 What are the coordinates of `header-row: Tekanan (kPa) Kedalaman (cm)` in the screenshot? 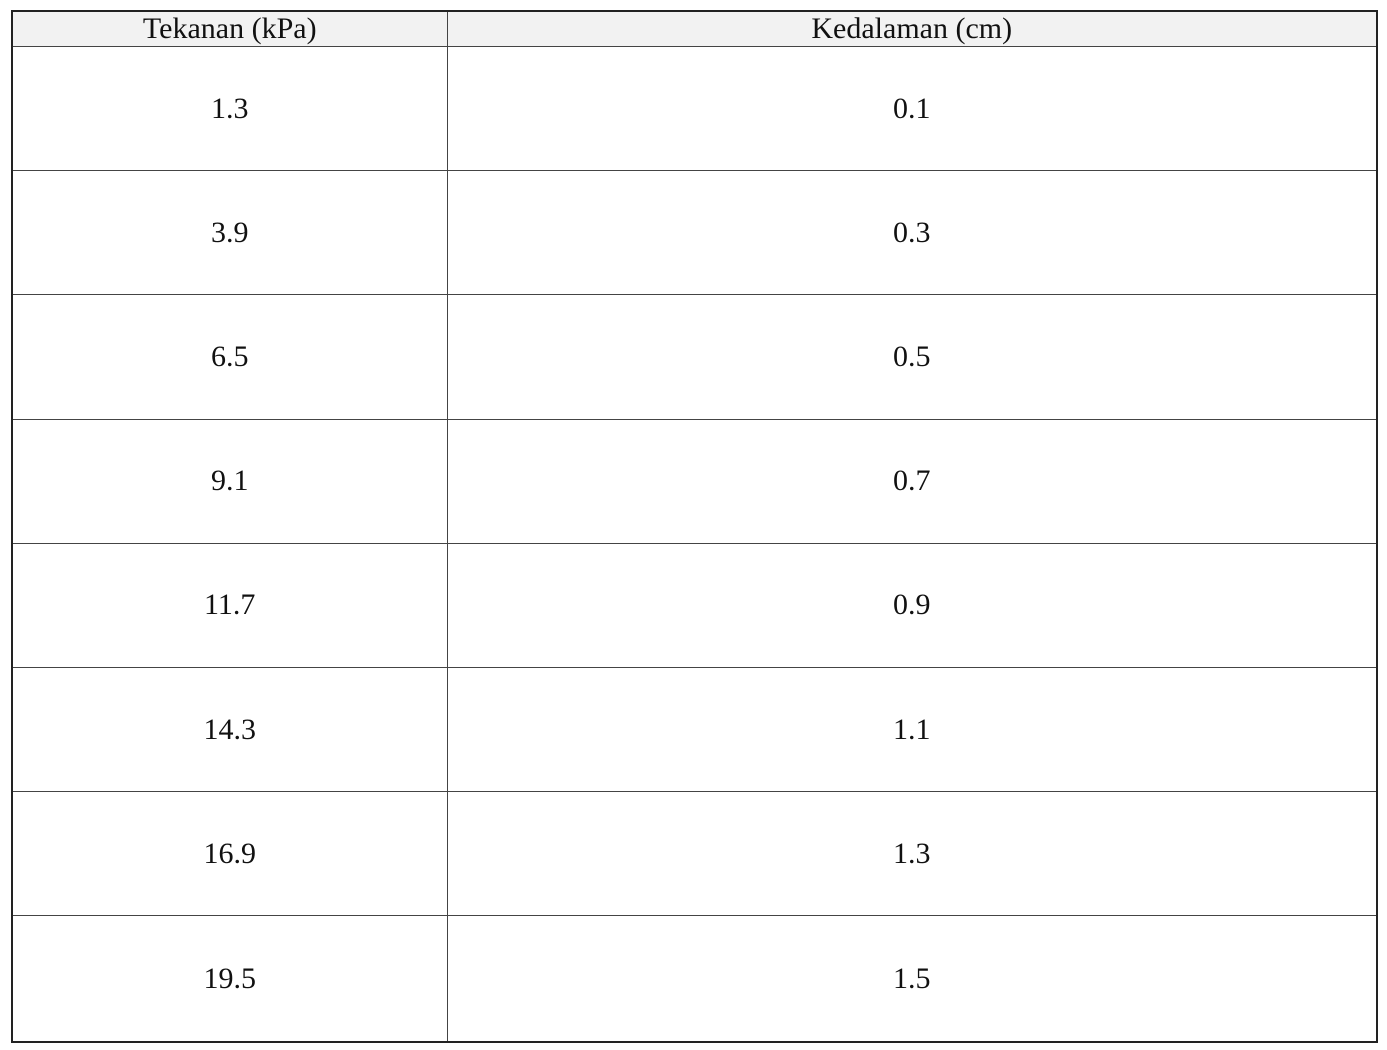 It's located at (694, 28).